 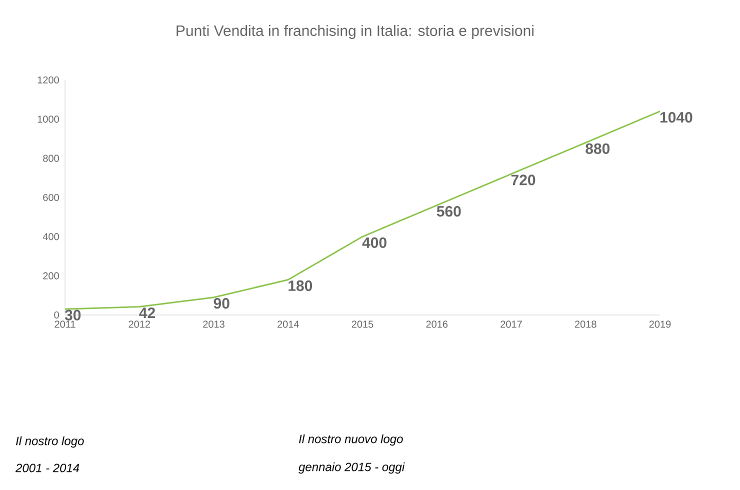 I want to click on y-tick-label: 600, so click(x=51, y=198).